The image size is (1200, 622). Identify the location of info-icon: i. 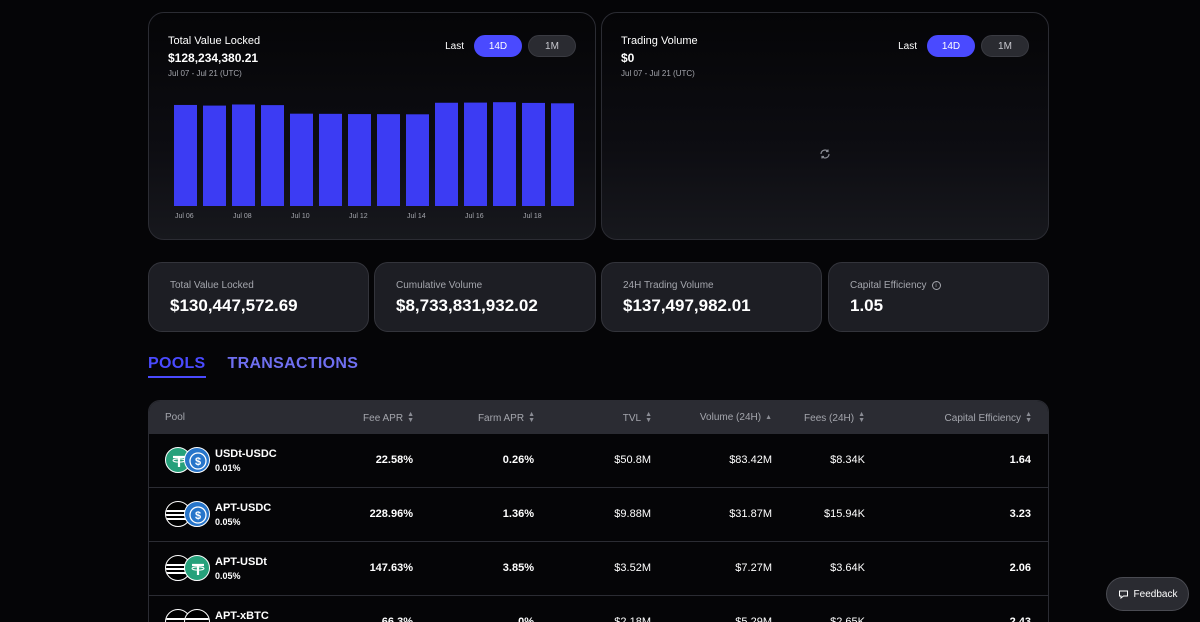
(936, 285).